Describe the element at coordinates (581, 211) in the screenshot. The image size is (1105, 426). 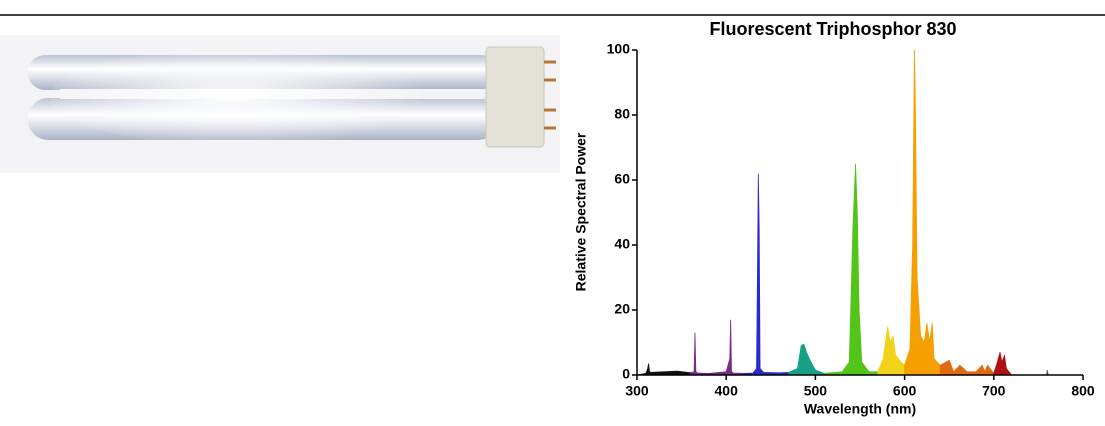
I see `y-axis-label: Relative Spectral Power` at that location.